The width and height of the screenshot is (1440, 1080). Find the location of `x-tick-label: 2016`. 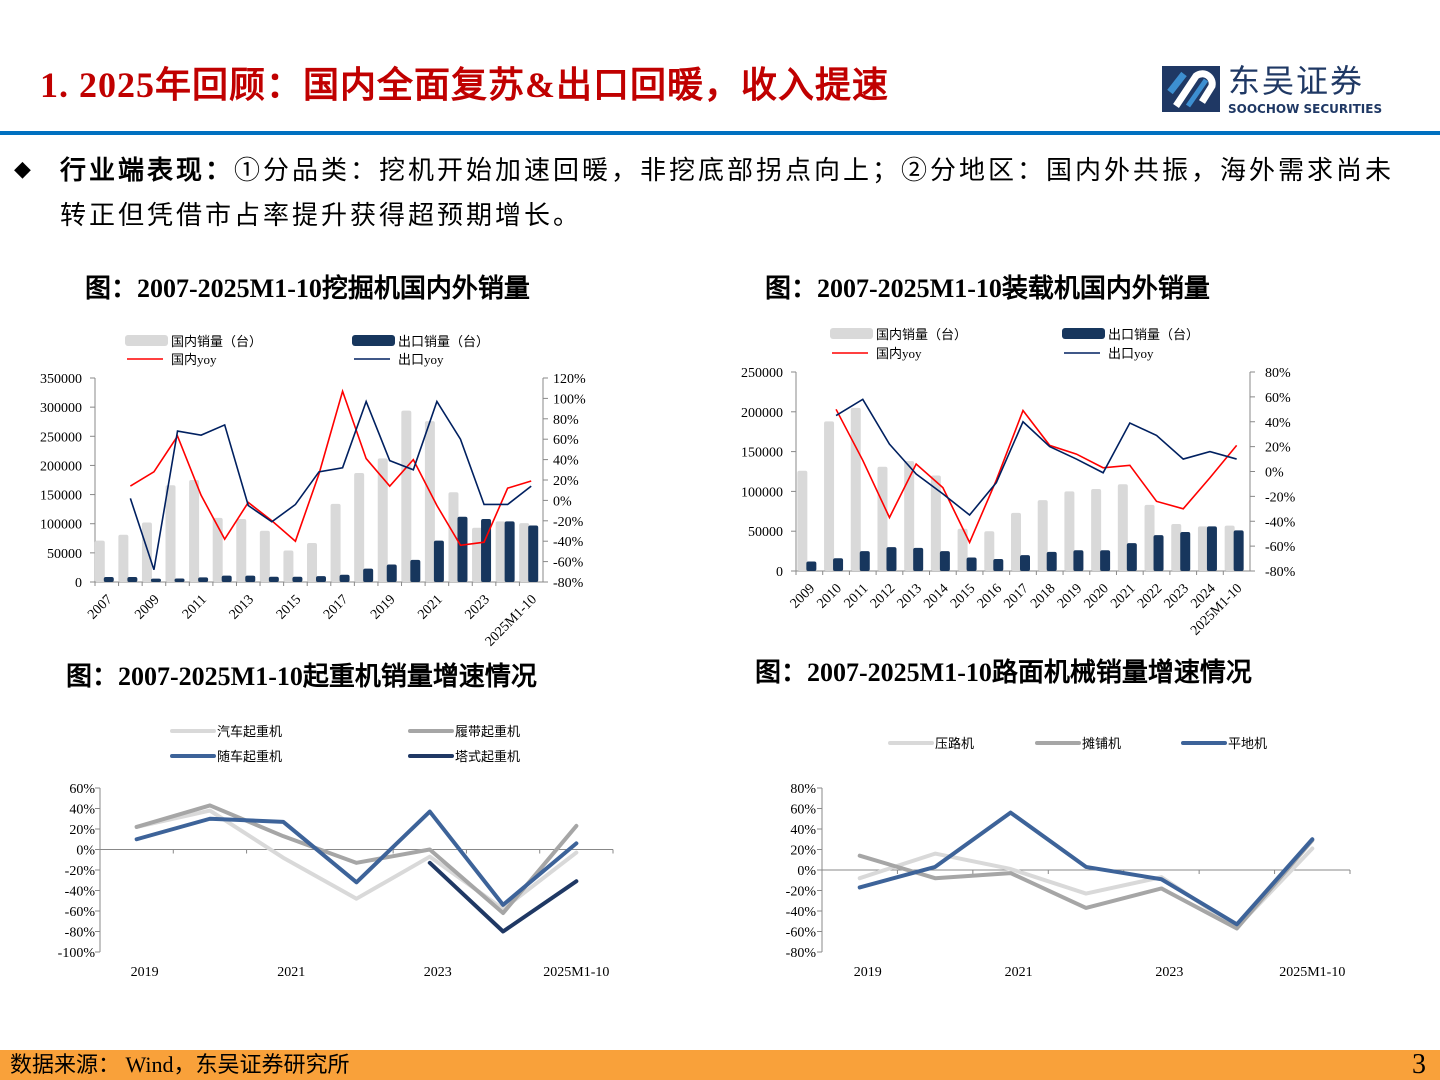

x-tick-label: 2016 is located at coordinates (990, 596).